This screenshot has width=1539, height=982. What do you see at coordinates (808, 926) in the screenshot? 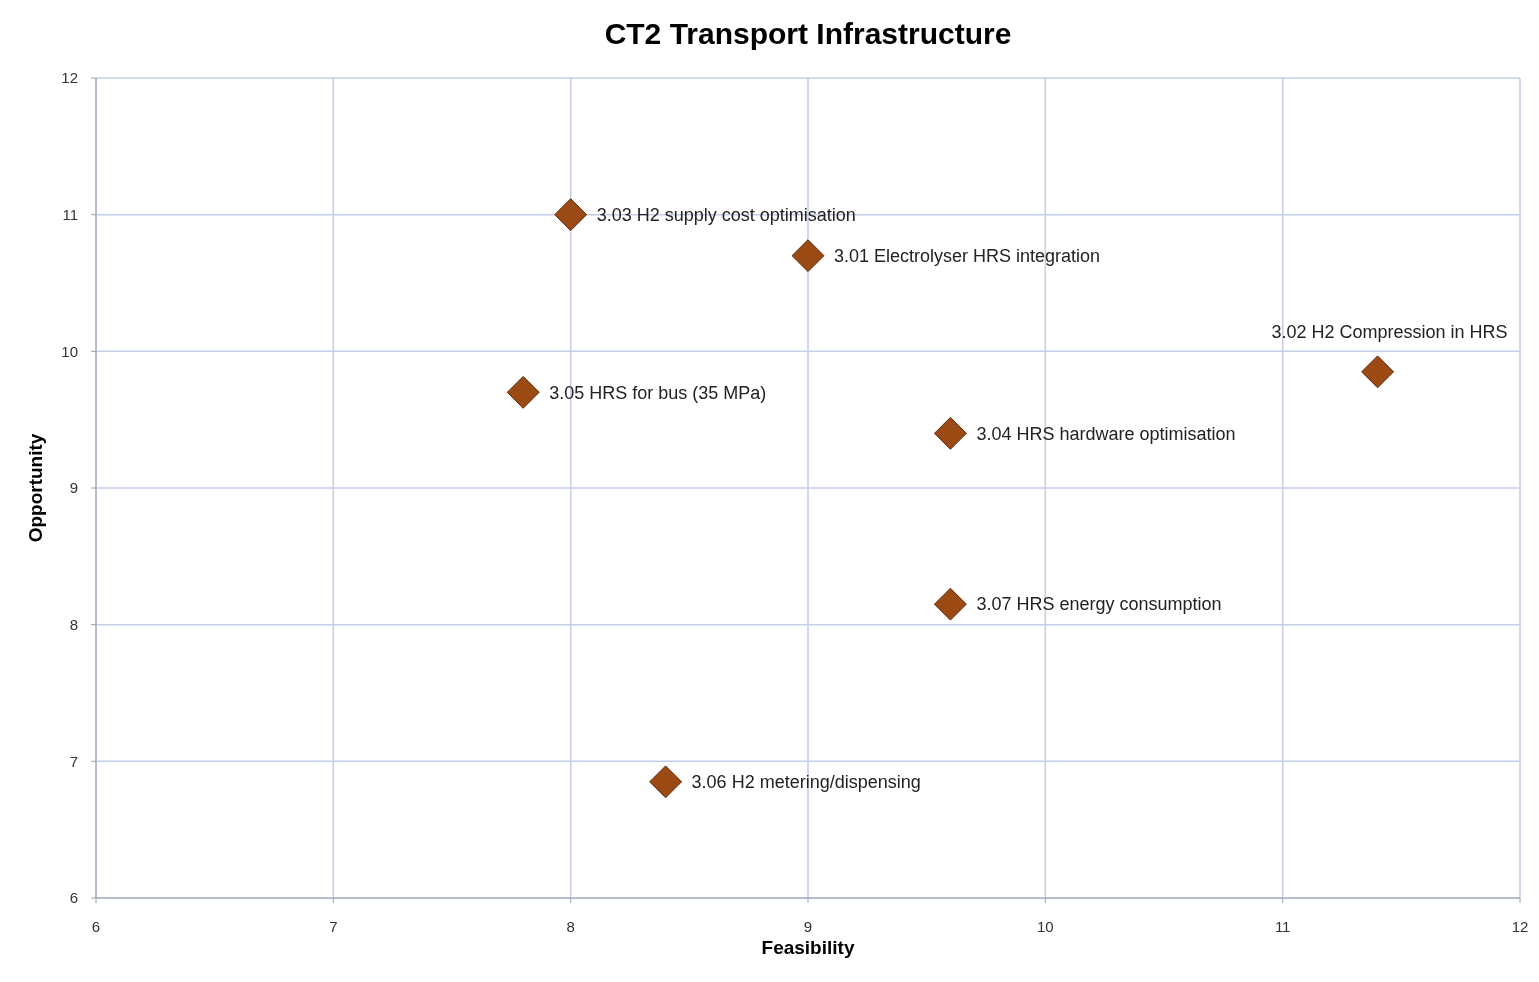
I see `x-tick-label: 9` at bounding box center [808, 926].